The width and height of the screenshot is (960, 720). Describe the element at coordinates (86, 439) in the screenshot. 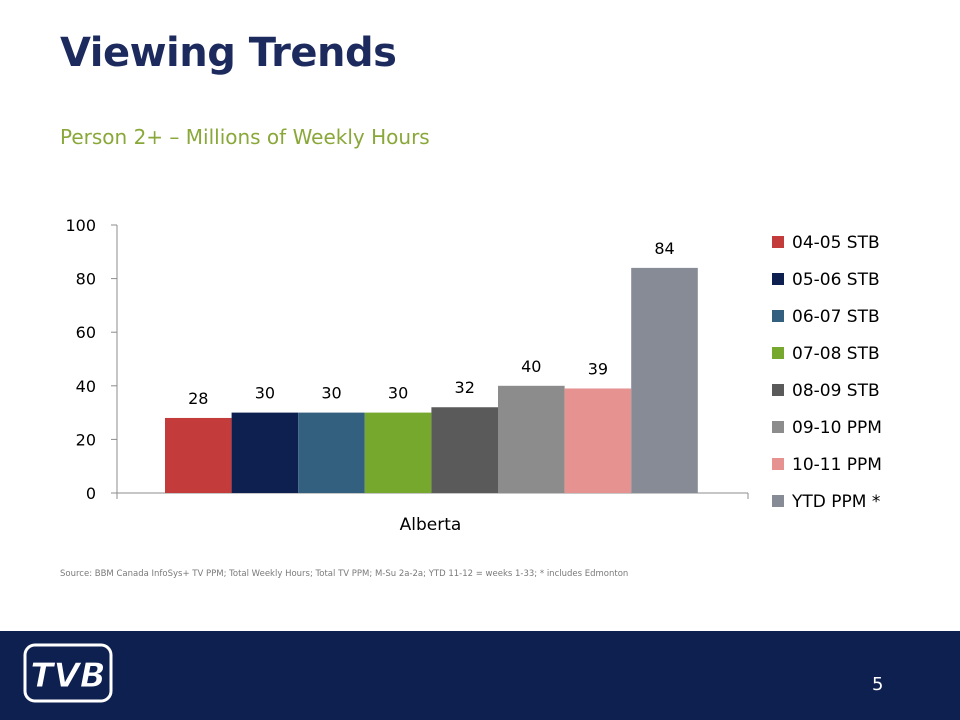

I see `y-tick-label: 20` at that location.